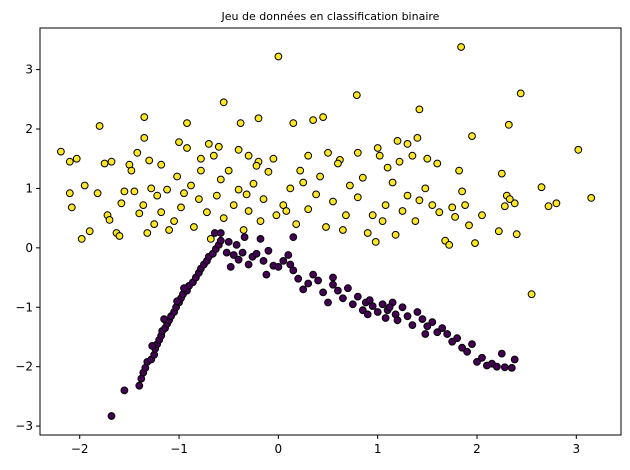 This screenshot has width=630, height=470. What do you see at coordinates (24, 307) in the screenshot?
I see `y-tick-label: −1` at bounding box center [24, 307].